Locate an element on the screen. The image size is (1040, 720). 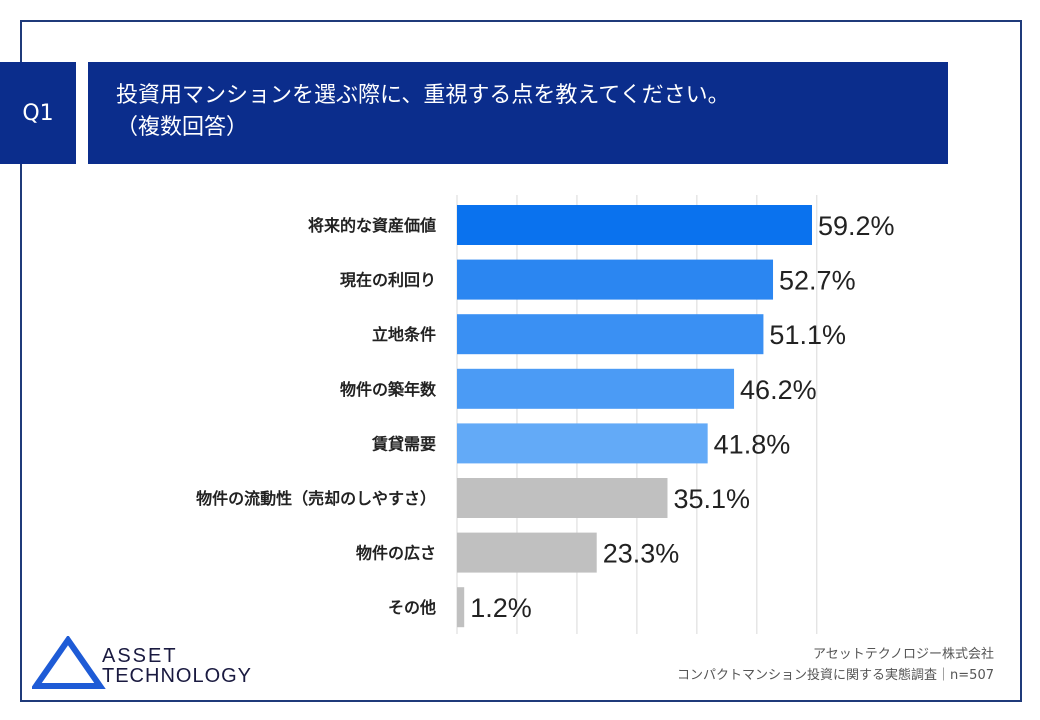
question-number: Q1 is located at coordinates (38, 113).